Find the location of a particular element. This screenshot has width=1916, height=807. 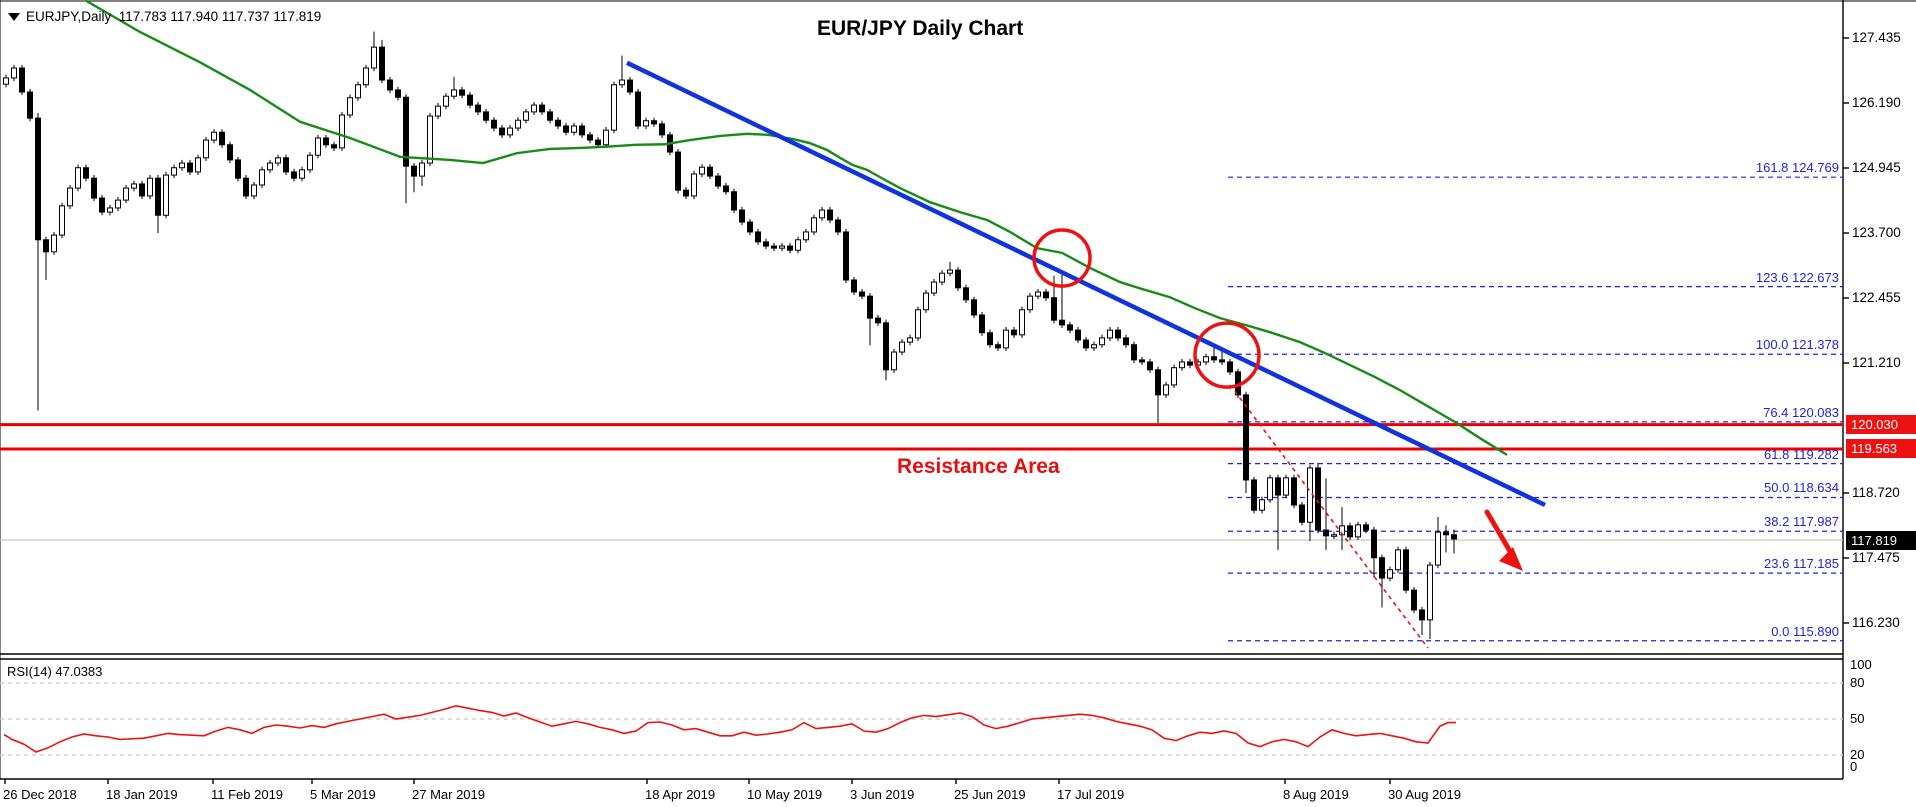

symbol-dropdown-icon is located at coordinates (14, 17).